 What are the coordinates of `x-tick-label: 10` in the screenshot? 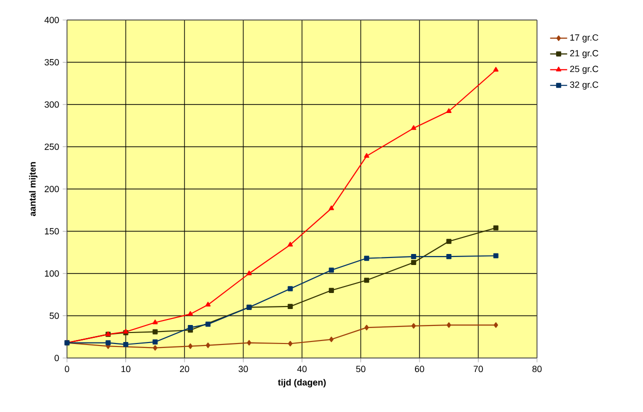 It's located at (125, 369).